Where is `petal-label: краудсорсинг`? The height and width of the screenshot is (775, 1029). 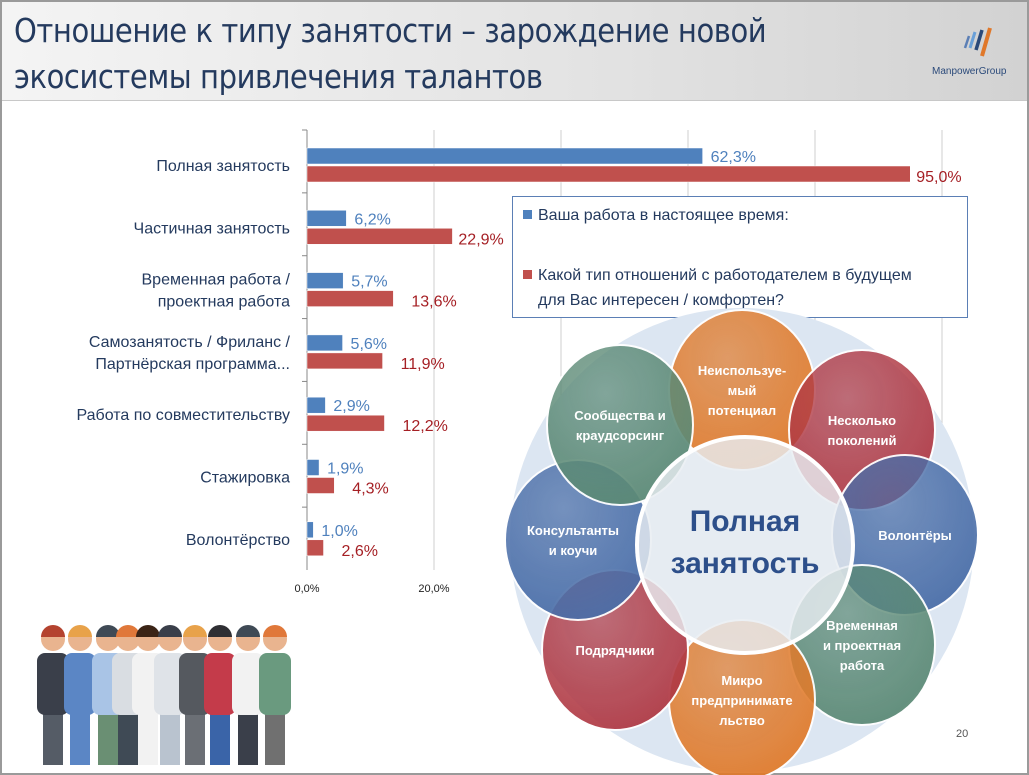
petal-label: краудсорсинг is located at coordinates (620, 435).